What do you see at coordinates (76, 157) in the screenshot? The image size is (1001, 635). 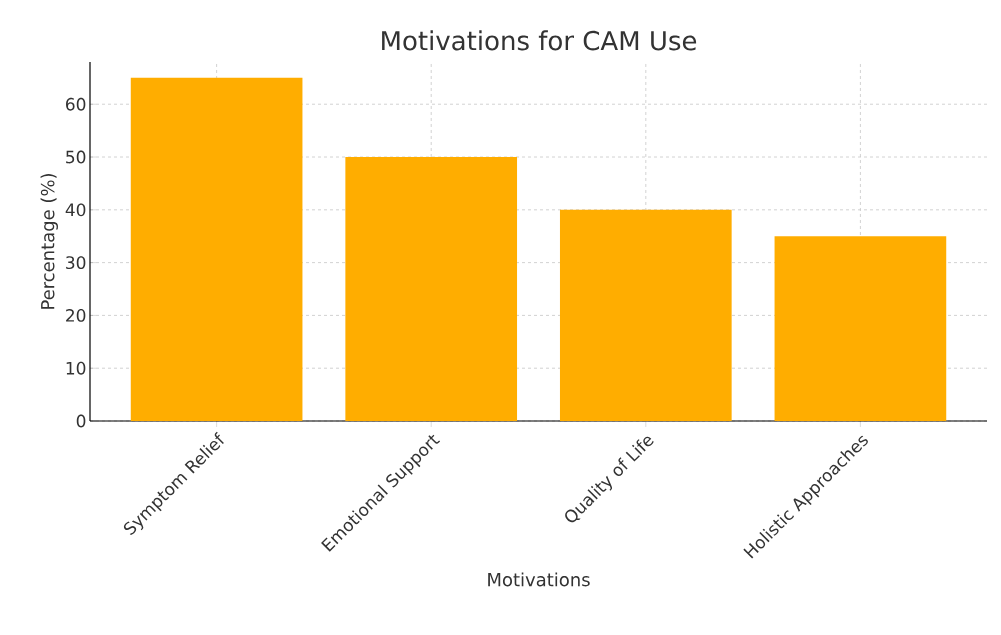 I see `y-tick-label: 50` at bounding box center [76, 157].